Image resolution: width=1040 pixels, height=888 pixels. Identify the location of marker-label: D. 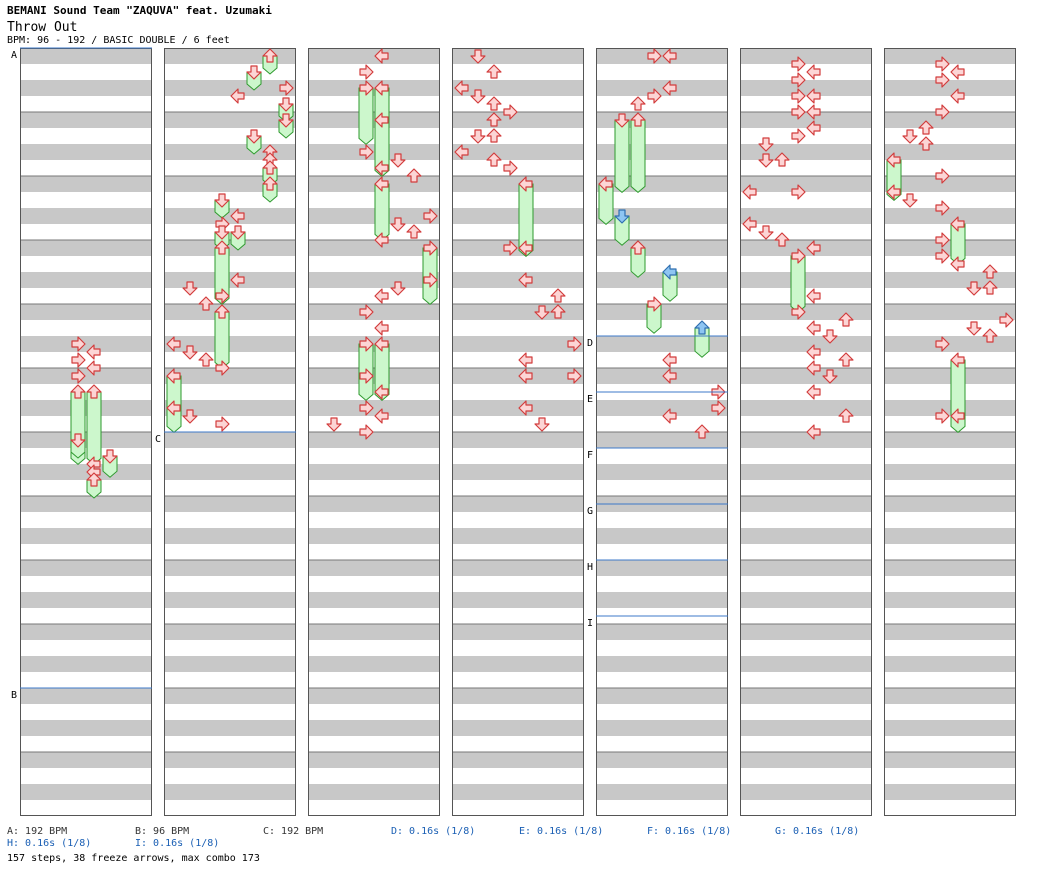
(590, 343).